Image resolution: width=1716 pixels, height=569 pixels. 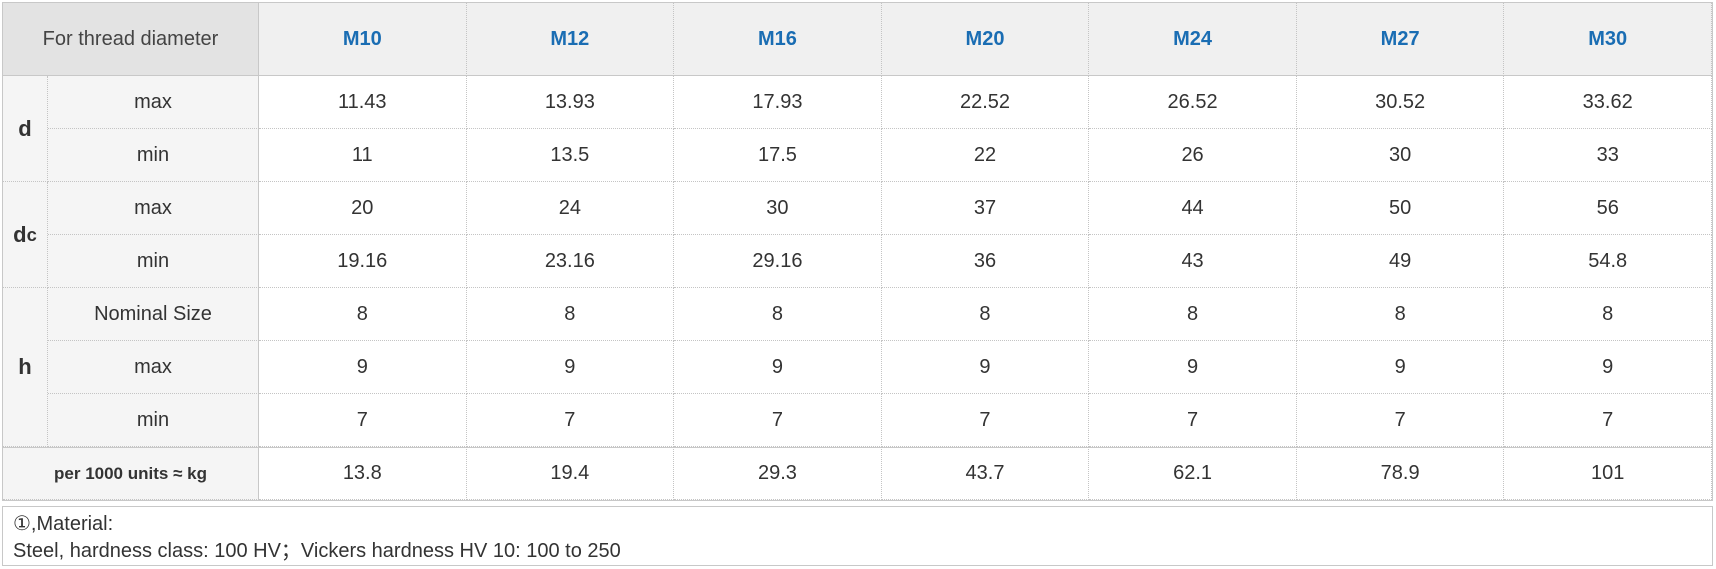 What do you see at coordinates (985, 155) in the screenshot?
I see `value-cell: 22` at bounding box center [985, 155].